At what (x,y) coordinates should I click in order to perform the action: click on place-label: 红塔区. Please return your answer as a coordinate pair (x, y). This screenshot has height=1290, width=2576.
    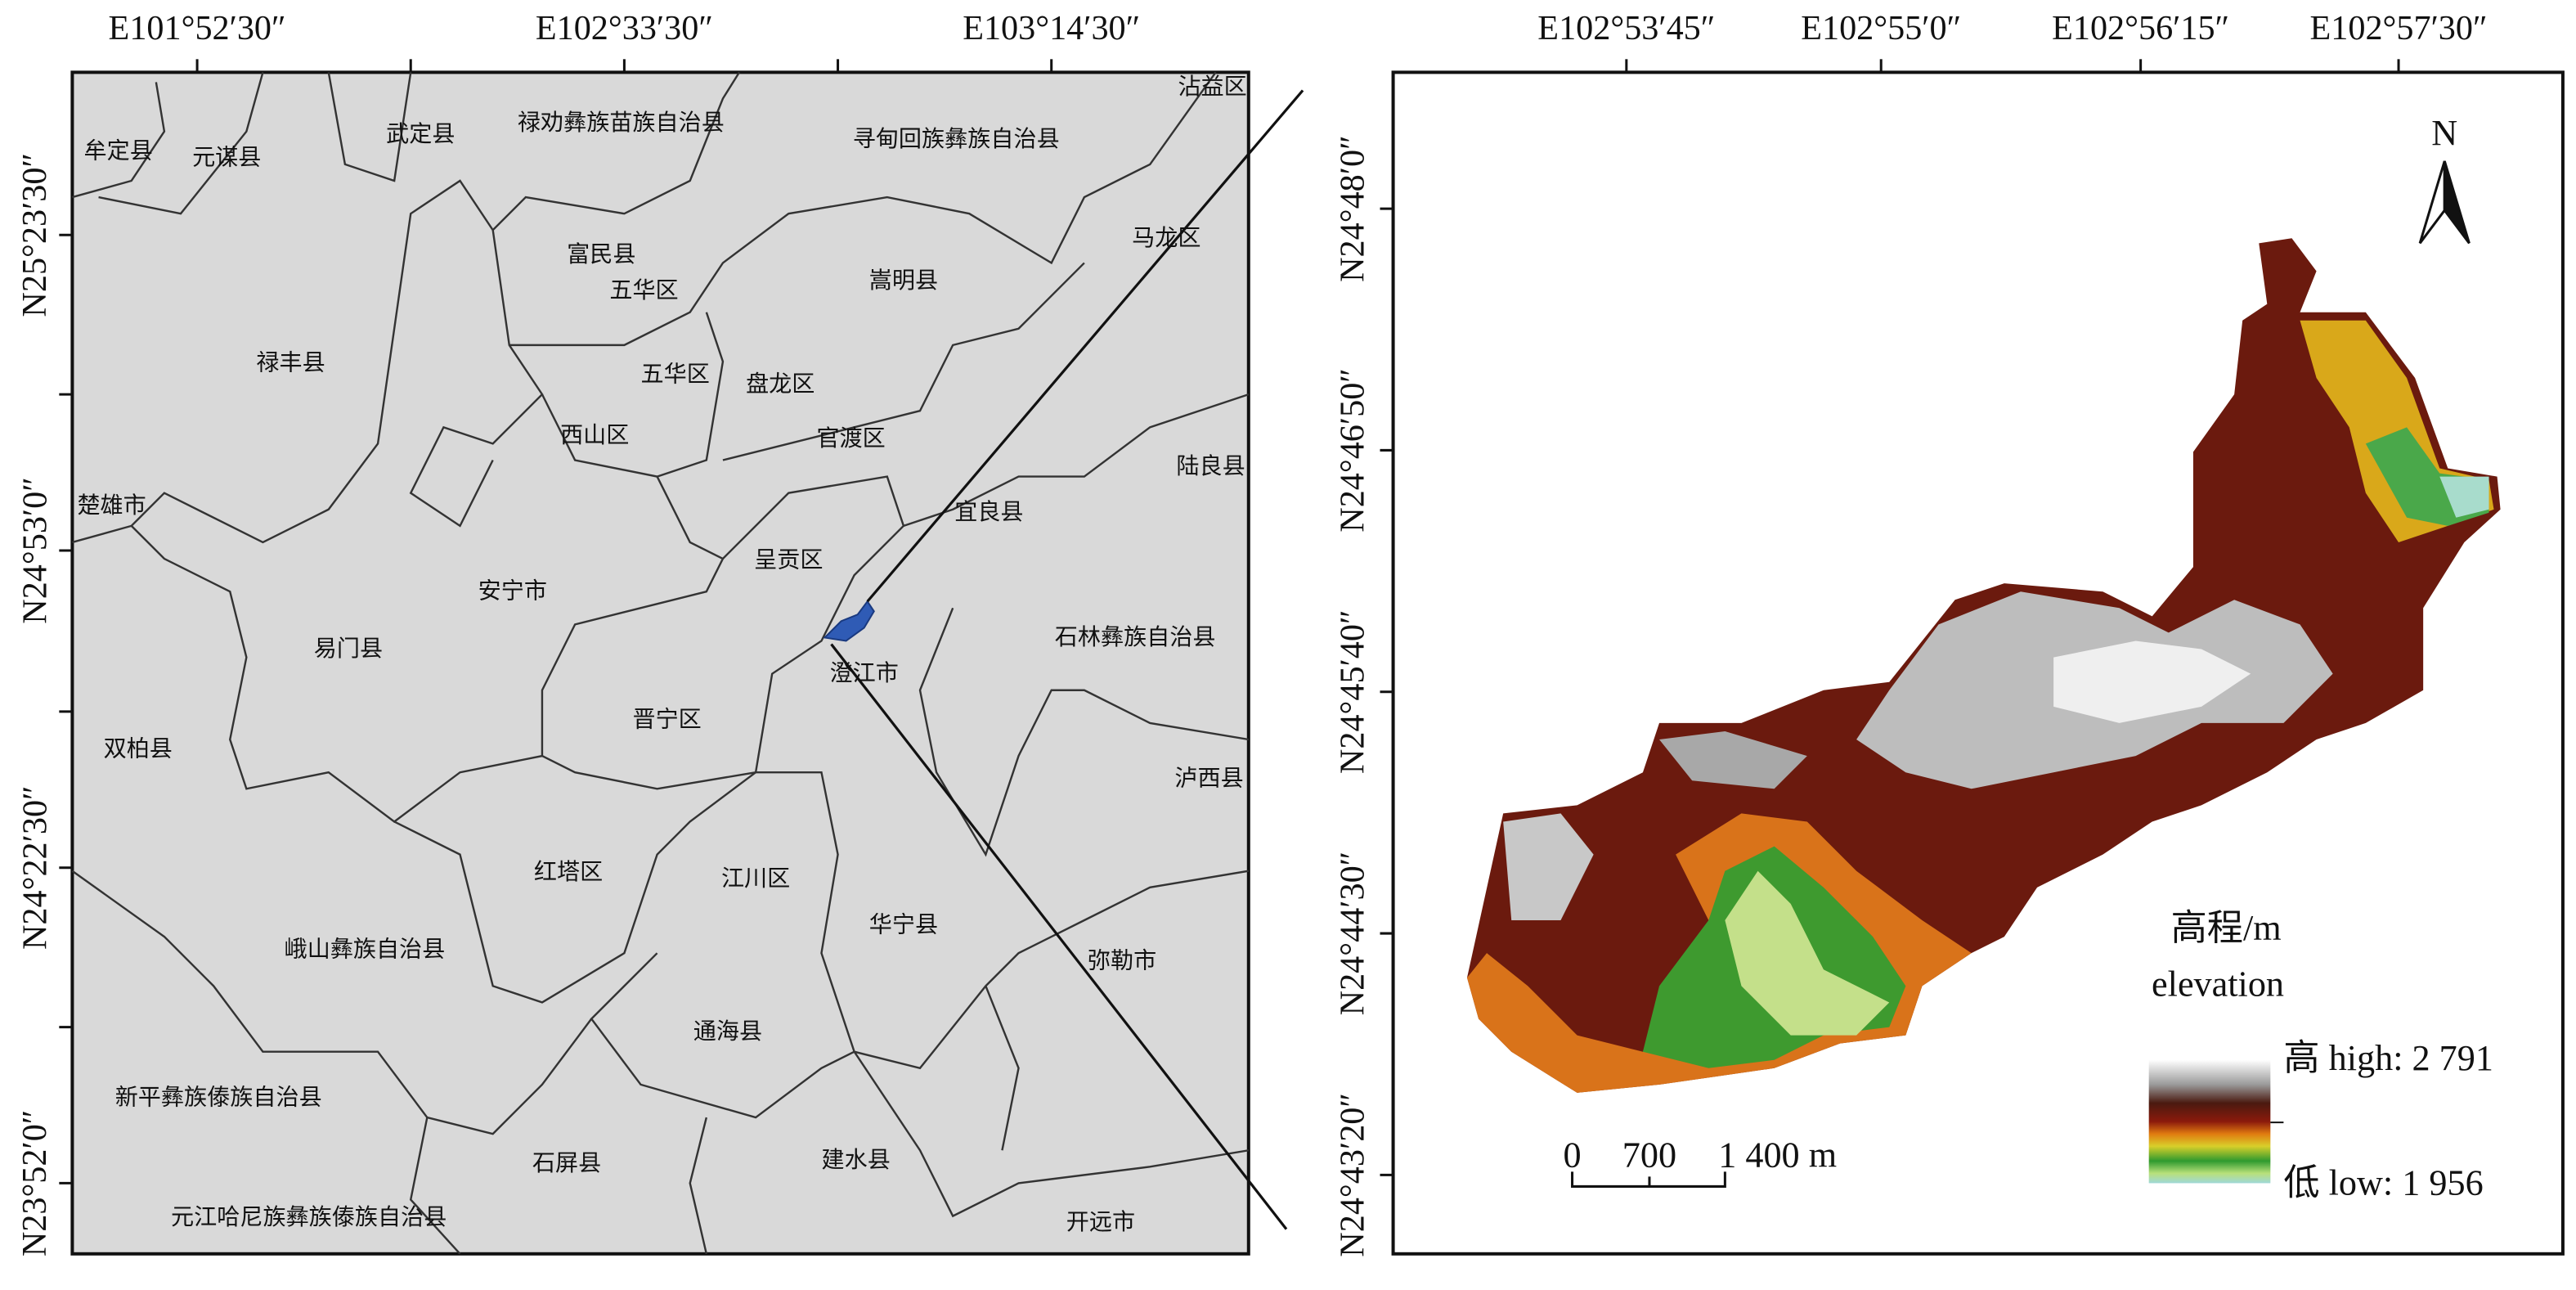
    Looking at the image, I should click on (568, 872).